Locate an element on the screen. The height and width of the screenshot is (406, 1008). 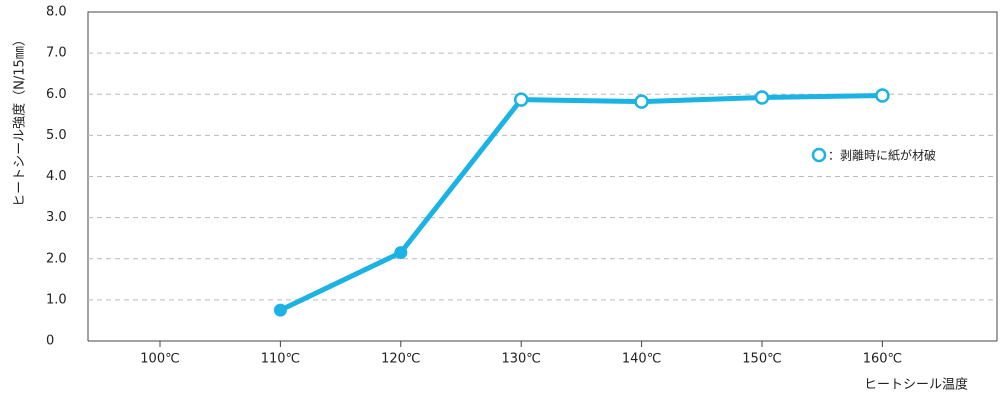
y-tick-label: 1.0 is located at coordinates (56, 299).